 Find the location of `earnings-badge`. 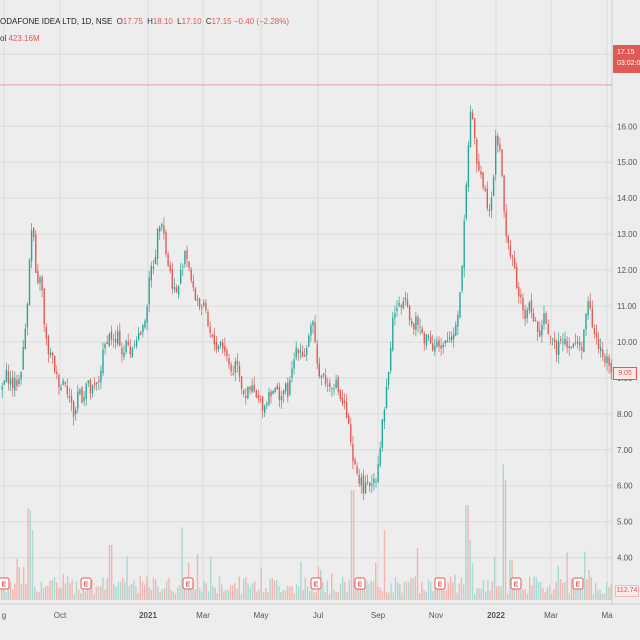

earnings-badge is located at coordinates (578, 583).